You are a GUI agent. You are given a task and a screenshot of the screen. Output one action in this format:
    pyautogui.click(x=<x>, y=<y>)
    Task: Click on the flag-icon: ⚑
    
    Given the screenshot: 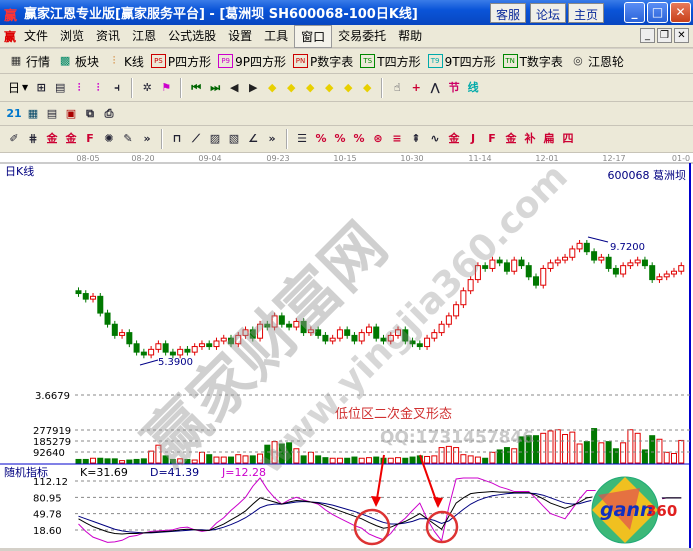 What is the action you would take?
    pyautogui.click(x=166, y=87)
    